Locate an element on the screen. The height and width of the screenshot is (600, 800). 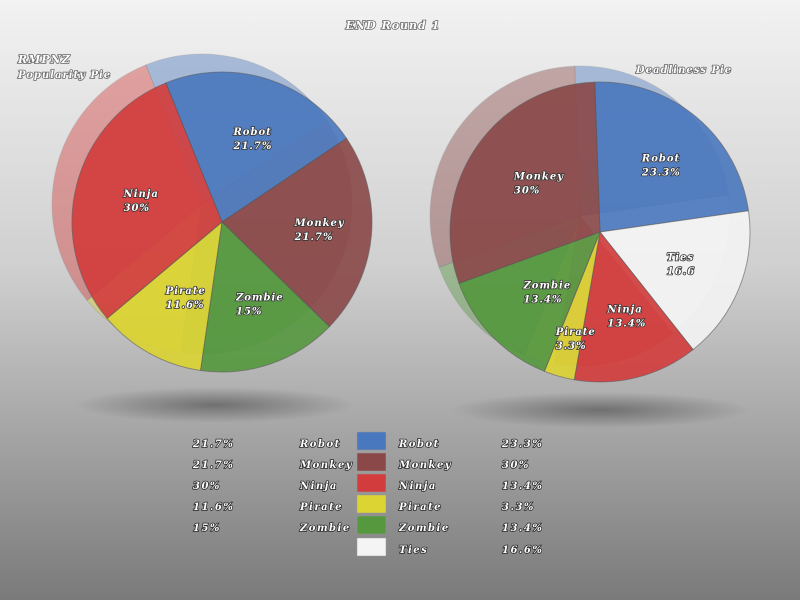
legend-right-label-monkey: Monkey is located at coordinates (425, 465).